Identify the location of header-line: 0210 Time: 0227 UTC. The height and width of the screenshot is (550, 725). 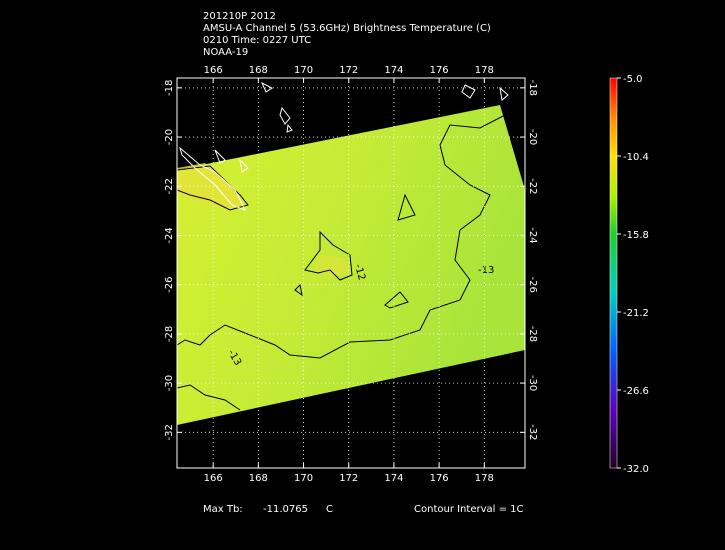
(257, 40).